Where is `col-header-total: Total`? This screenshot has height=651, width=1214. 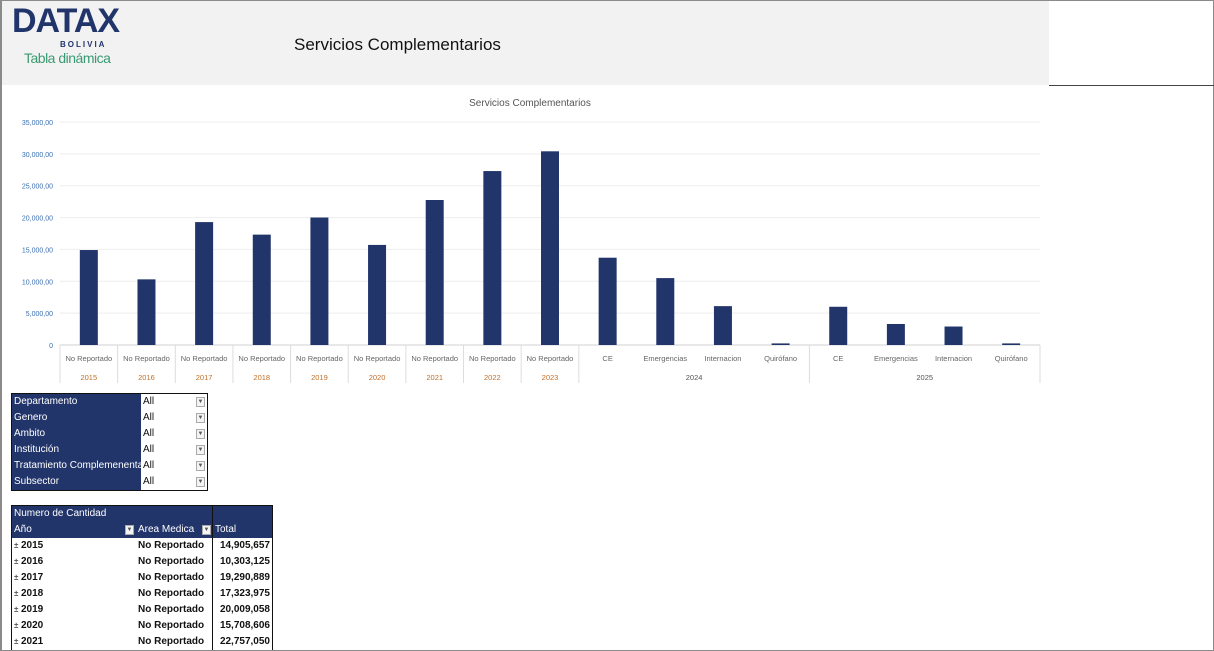
col-header-total: Total is located at coordinates (242, 530).